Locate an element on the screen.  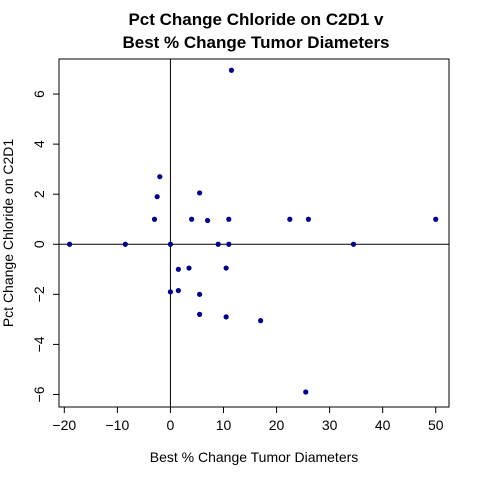
y-tick-label: 4 is located at coordinates (39, 144).